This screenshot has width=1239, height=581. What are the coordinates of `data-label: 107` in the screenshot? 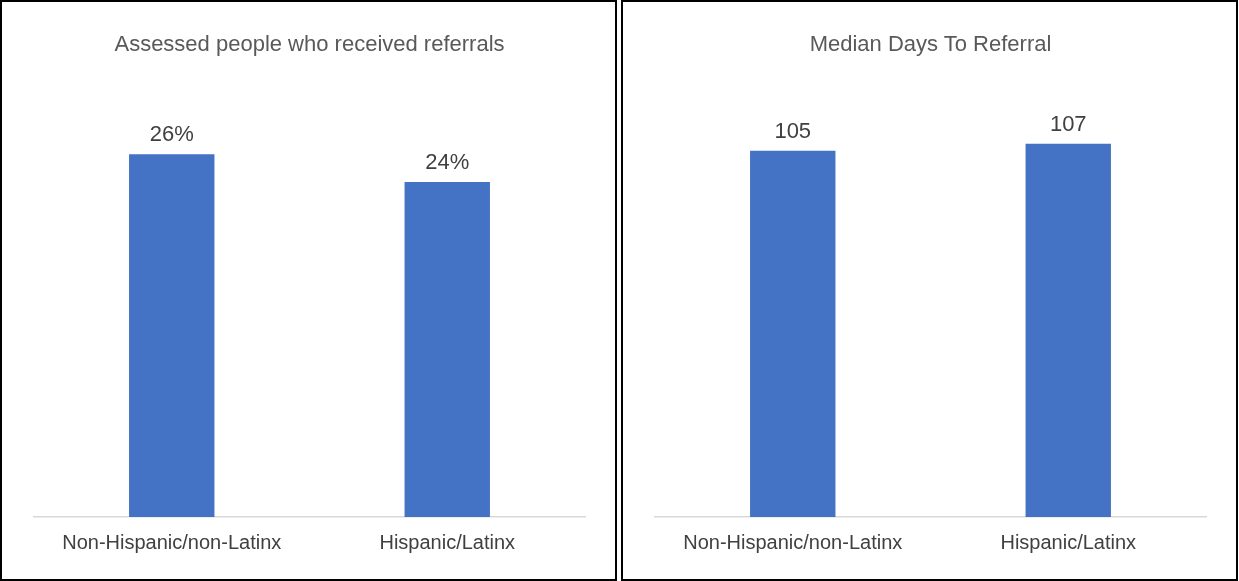 It's located at (1068, 123).